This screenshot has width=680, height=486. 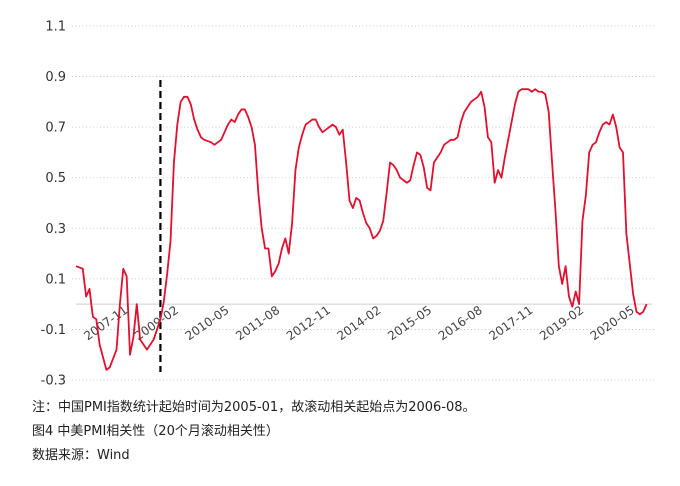 What do you see at coordinates (308, 323) in the screenshot?
I see `x-tick-label: 2012-11` at bounding box center [308, 323].